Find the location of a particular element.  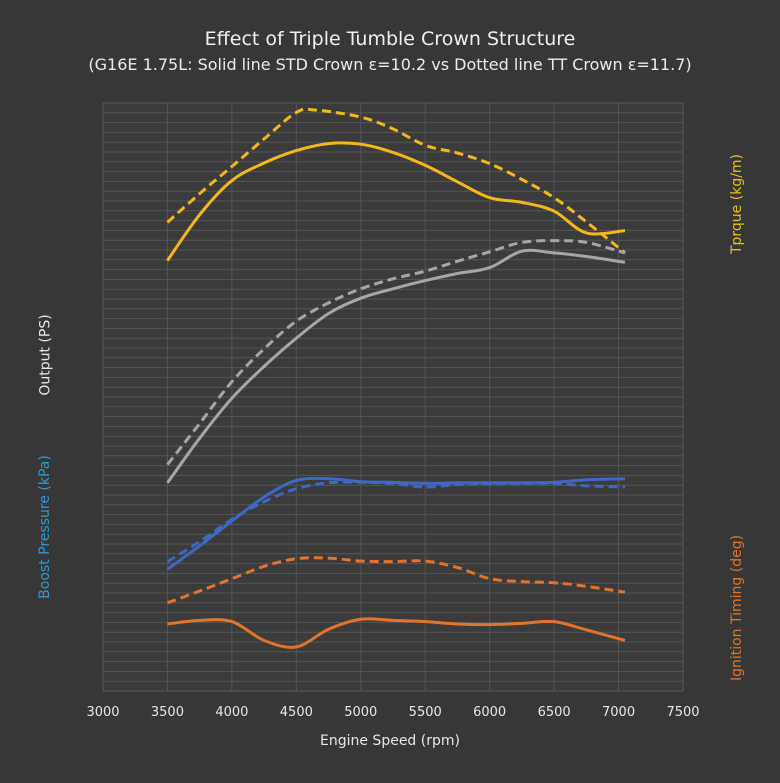

x-tick-label: 4000 is located at coordinates (231, 712).